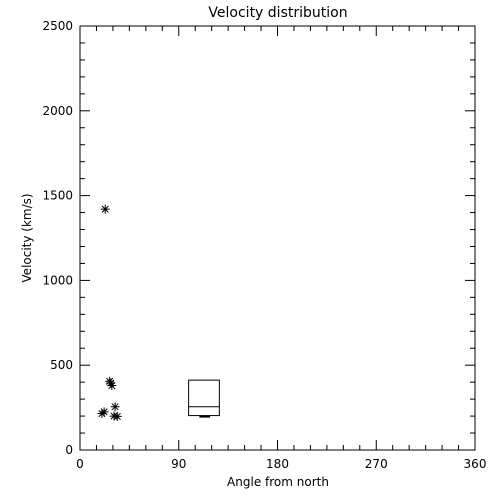 The width and height of the screenshot is (500, 500). Describe the element at coordinates (80, 464) in the screenshot. I see `x-tick-label: 0` at that location.